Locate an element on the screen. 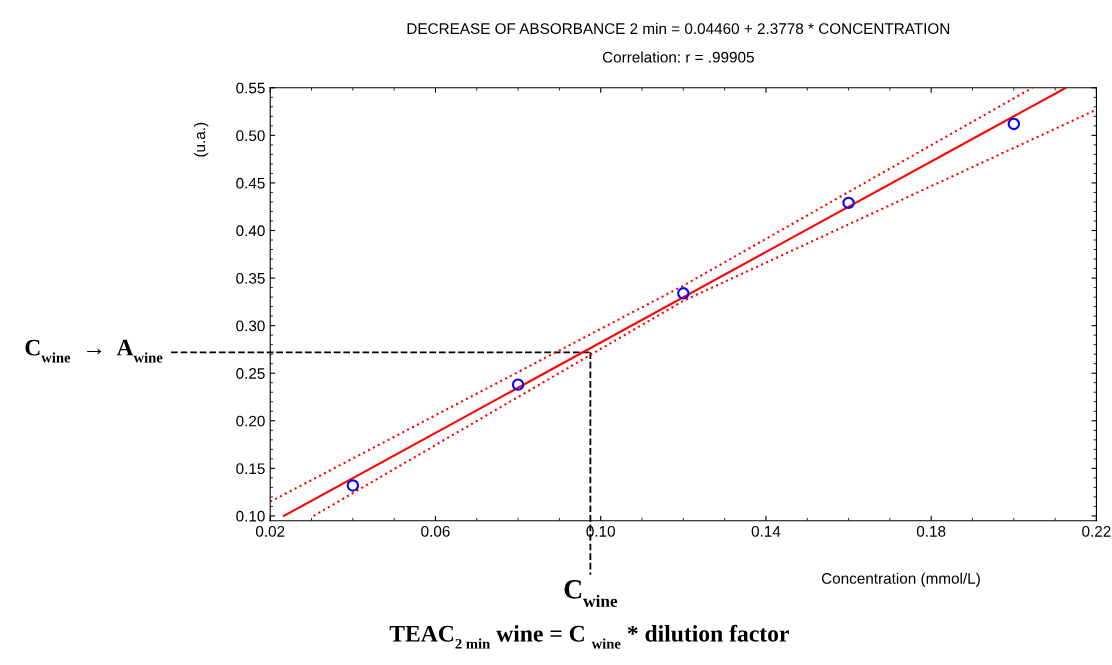 Image resolution: width=1112 pixels, height=665 pixels. chart-subtitle: Correlation: r = .99905 is located at coordinates (678, 57).